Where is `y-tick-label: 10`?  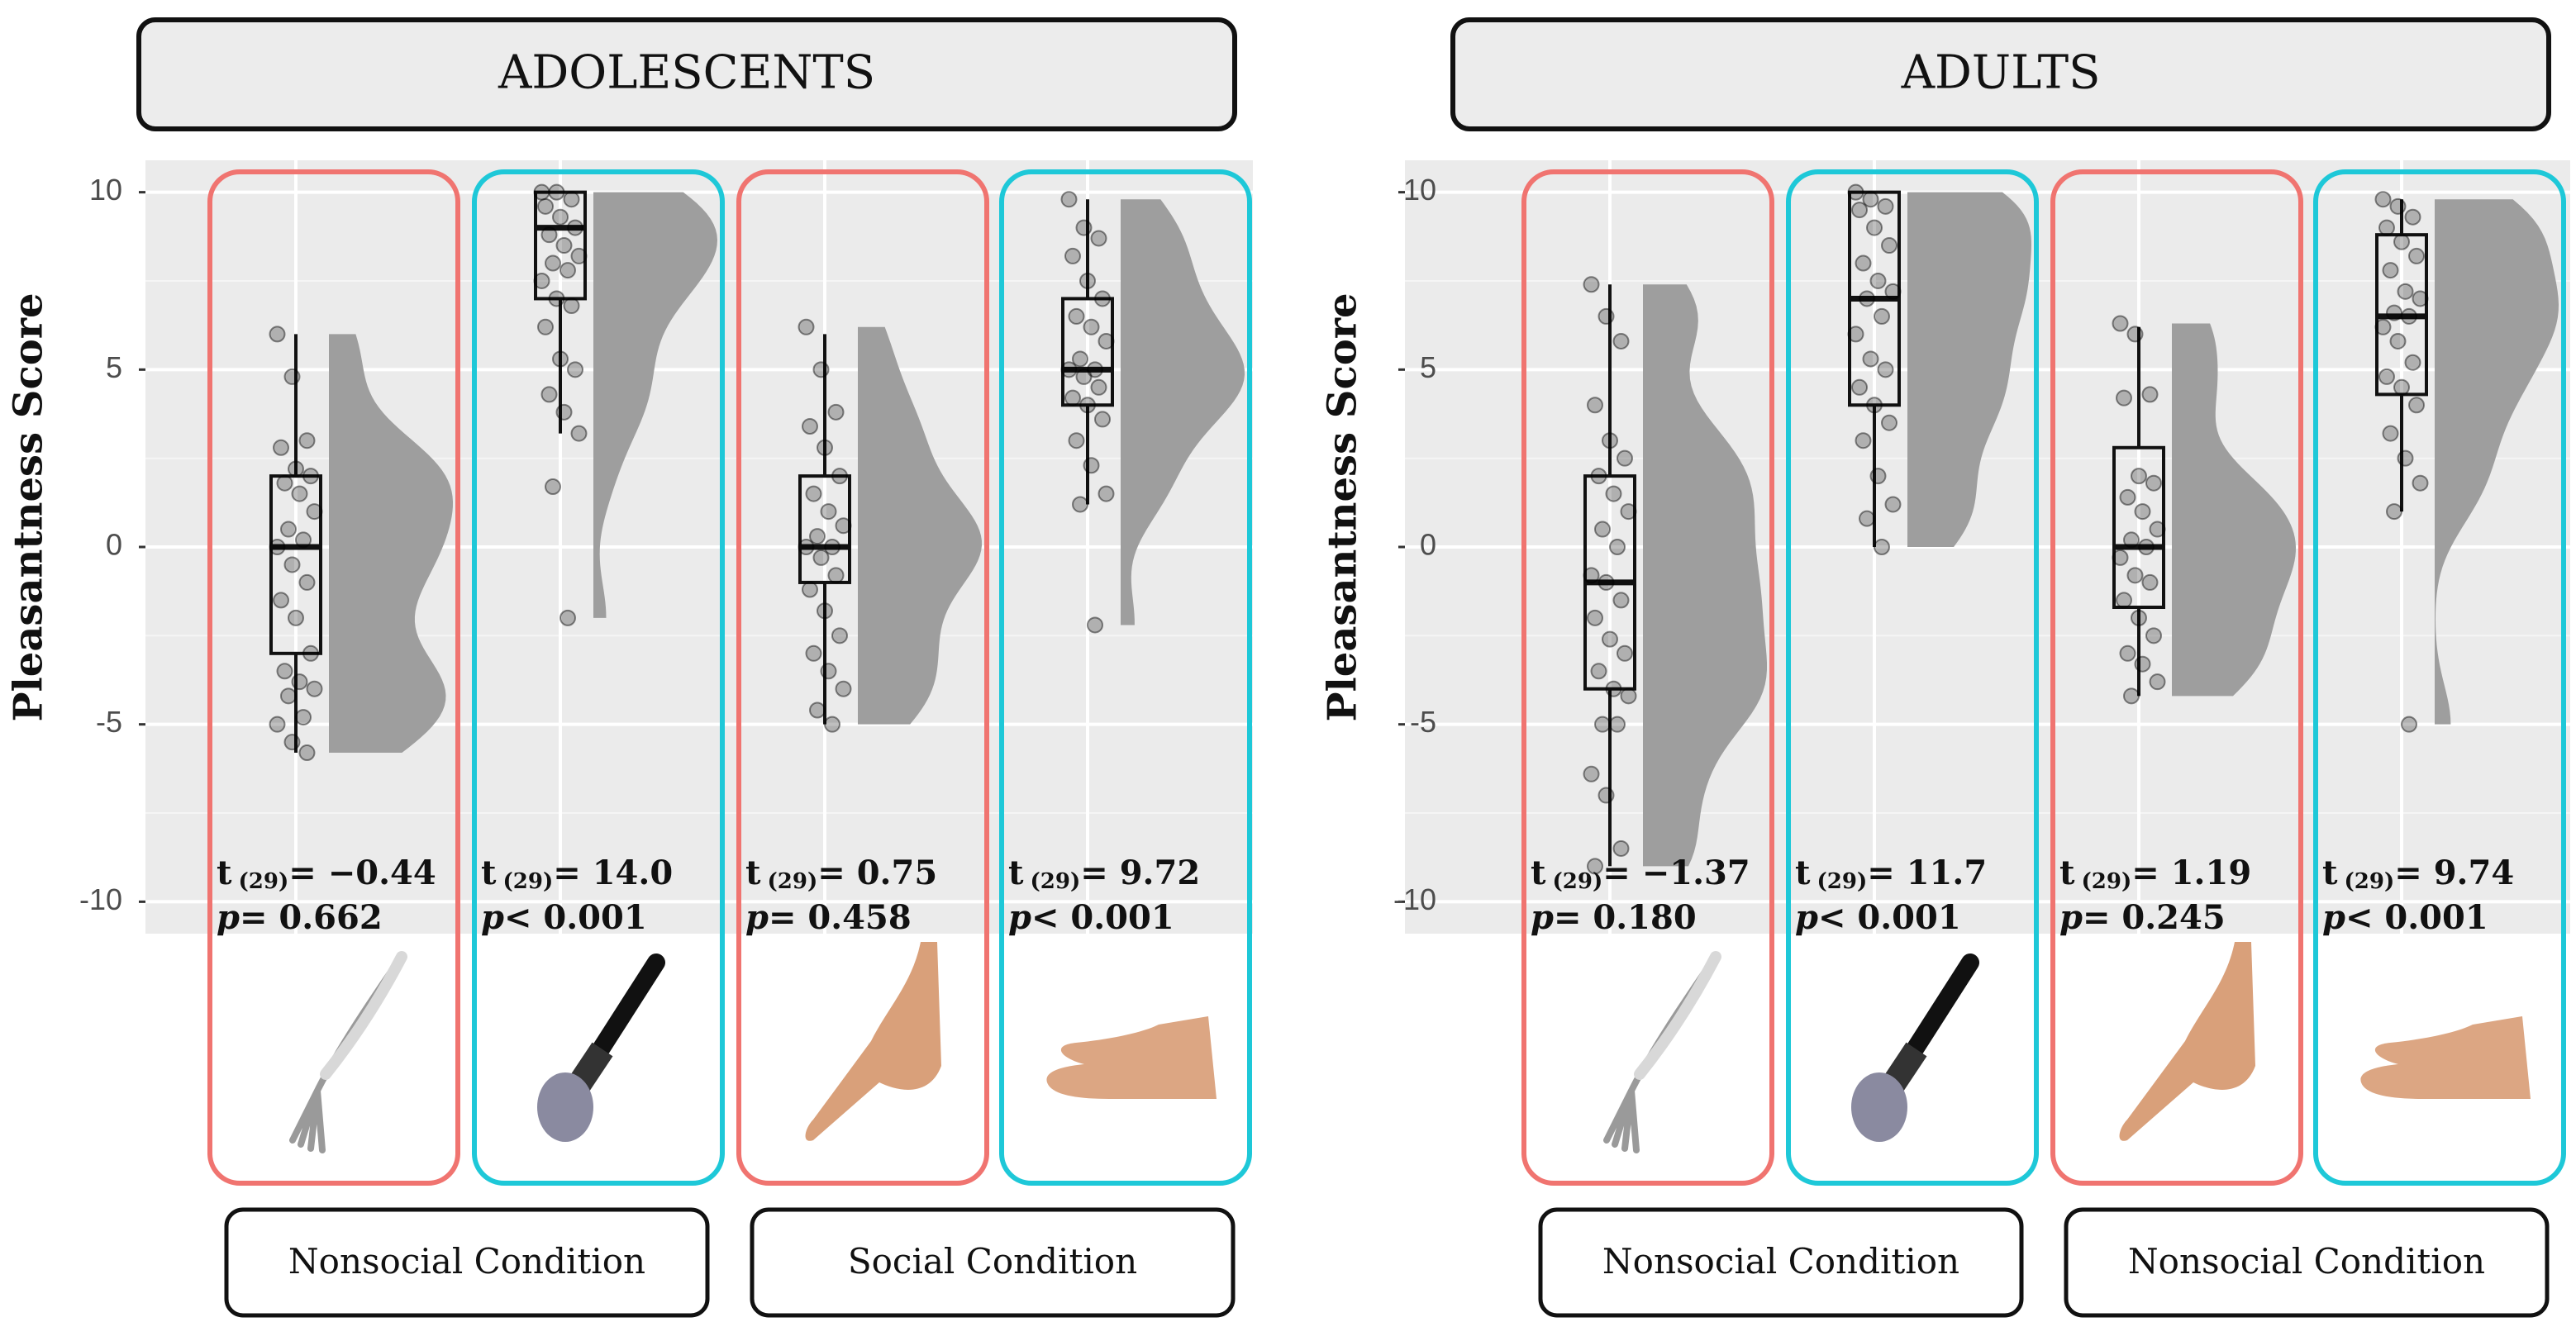 y-tick-label: 10 is located at coordinates (1419, 190).